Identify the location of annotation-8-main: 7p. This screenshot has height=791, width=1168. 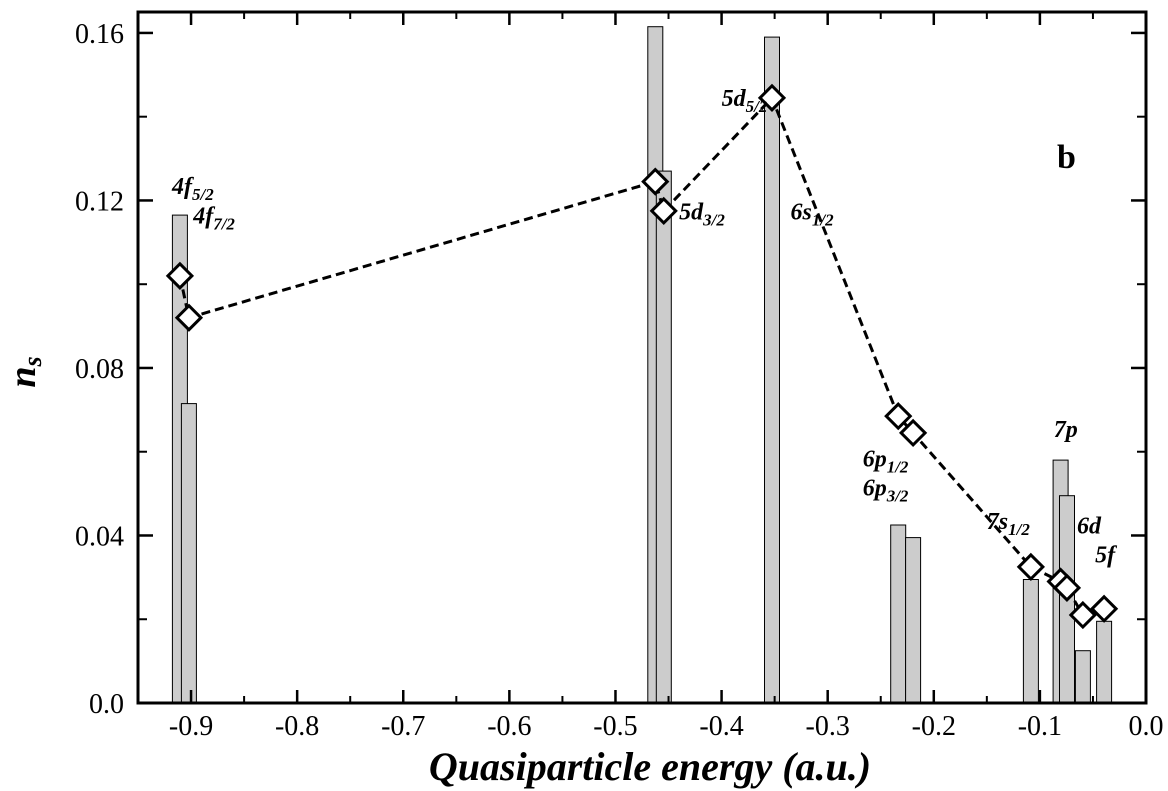
(1066, 430).